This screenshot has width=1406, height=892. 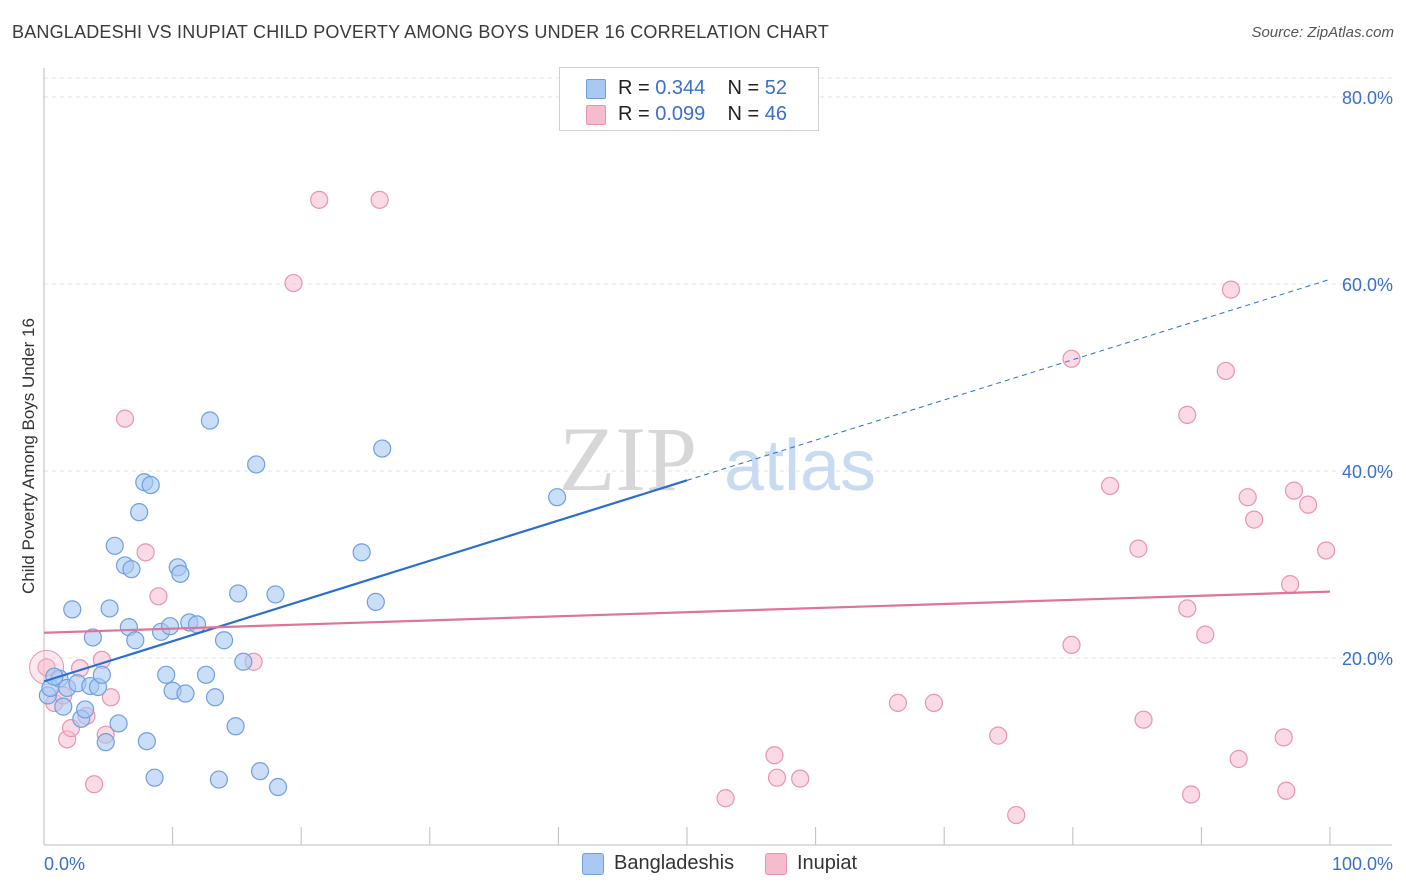 What do you see at coordinates (674, 863) in the screenshot?
I see `bottom-legend-label: Bangladeshis` at bounding box center [674, 863].